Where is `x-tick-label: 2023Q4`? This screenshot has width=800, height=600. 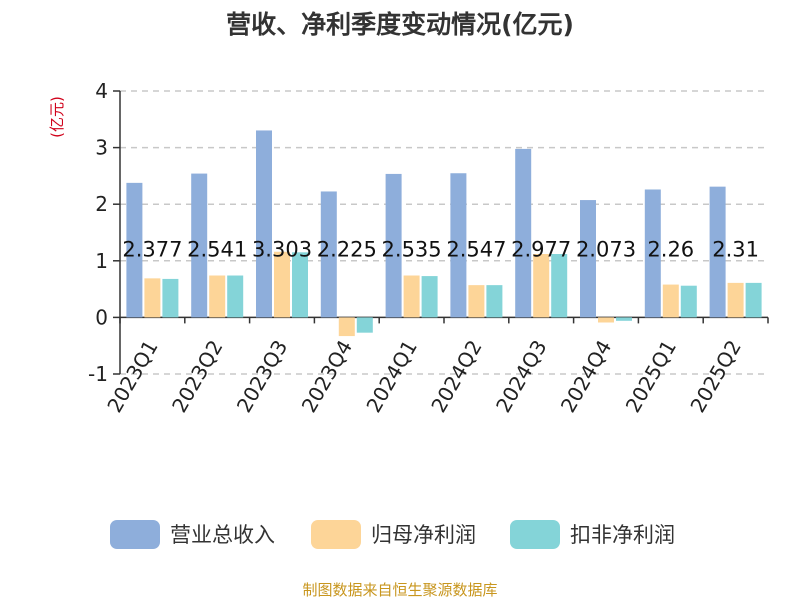 x-tick-label: 2023Q4 is located at coordinates (327, 376).